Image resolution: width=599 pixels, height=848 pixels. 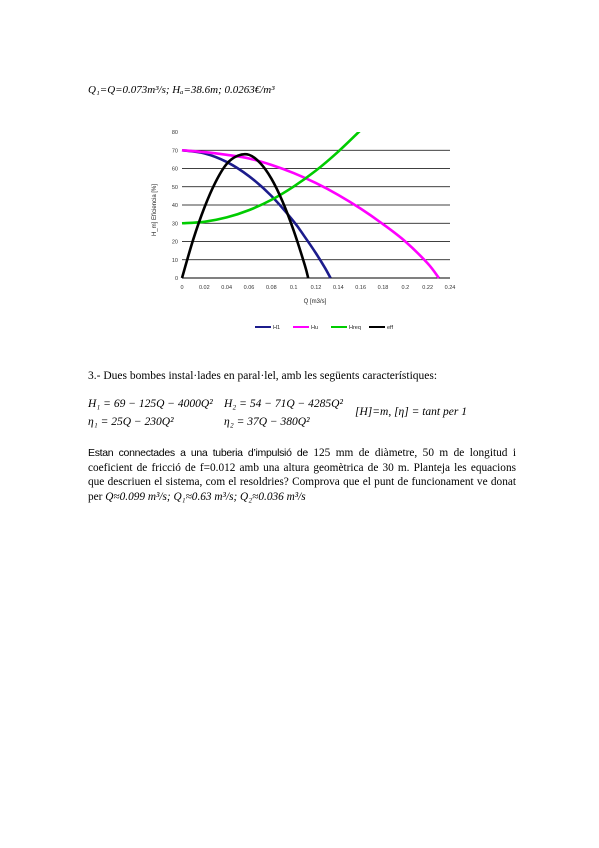 I want to click on x-axis-label: Q [m3/s], so click(x=315, y=302).